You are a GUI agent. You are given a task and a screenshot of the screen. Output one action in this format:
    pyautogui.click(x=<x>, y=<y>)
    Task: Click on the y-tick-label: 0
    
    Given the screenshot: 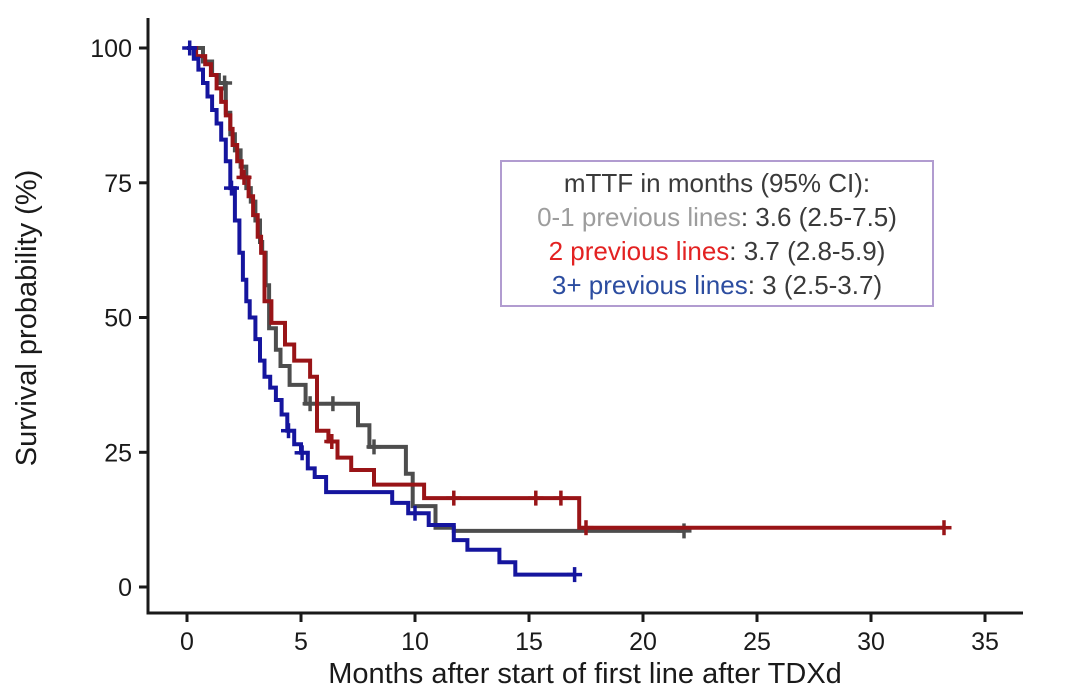 What is the action you would take?
    pyautogui.click(x=125, y=588)
    